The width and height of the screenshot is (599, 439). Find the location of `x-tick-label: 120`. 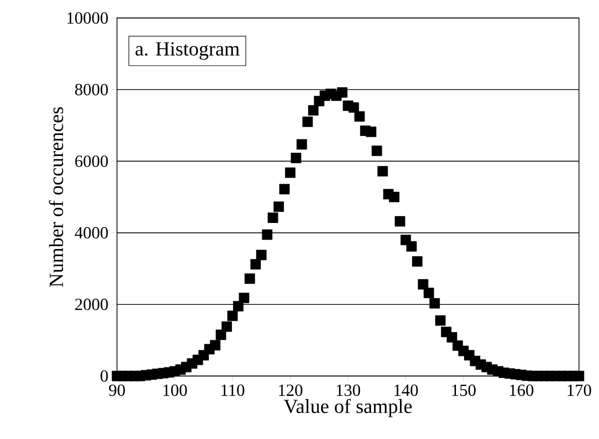

x-tick-label: 120 is located at coordinates (290, 390).